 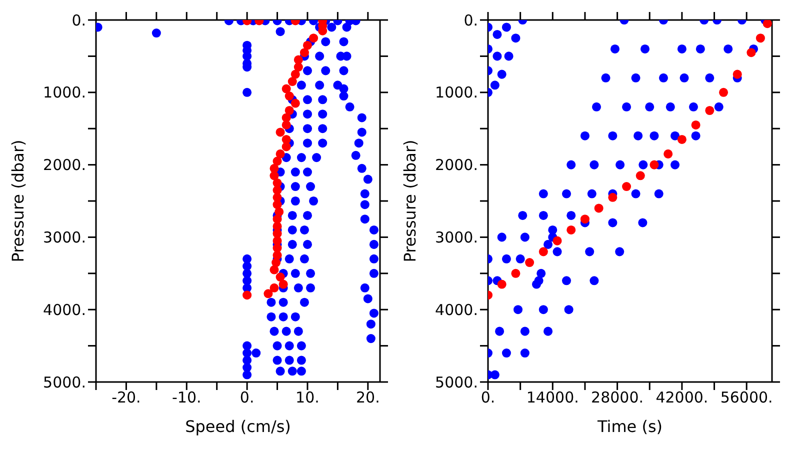 I want to click on x-tick-label: 56000., so click(x=746, y=397).